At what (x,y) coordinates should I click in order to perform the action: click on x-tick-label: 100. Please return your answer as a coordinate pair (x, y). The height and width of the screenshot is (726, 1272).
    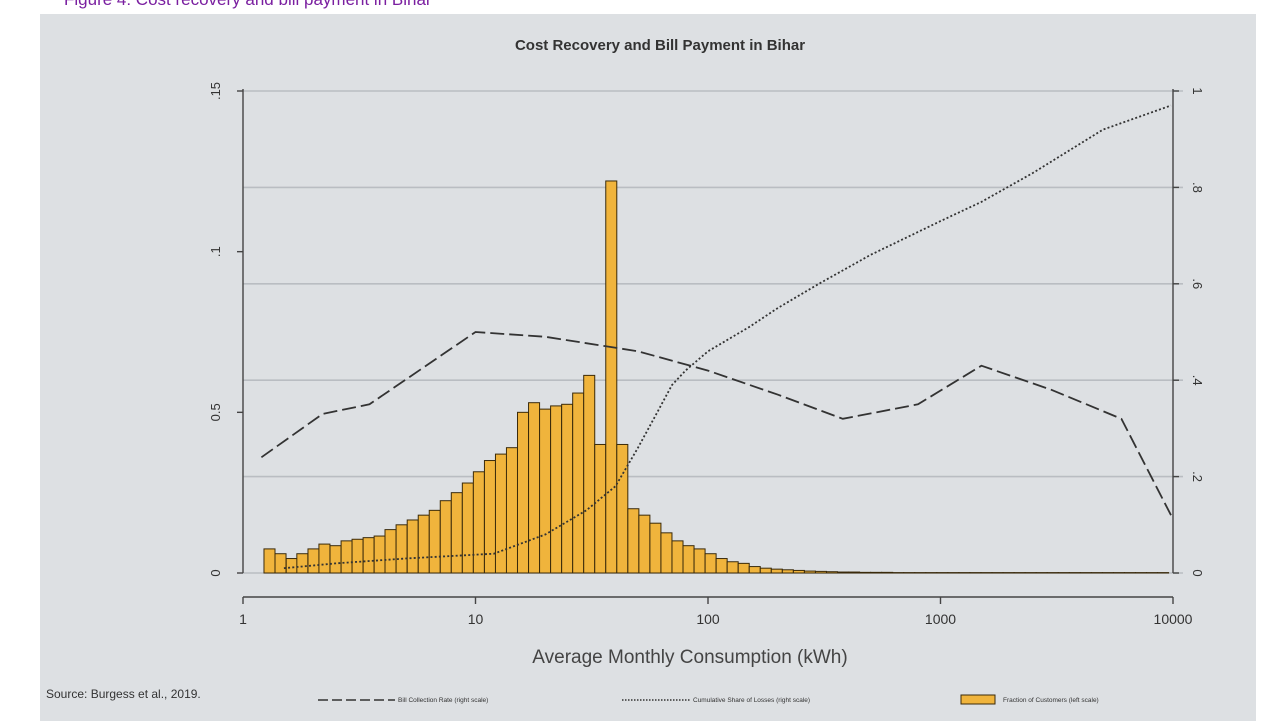
    Looking at the image, I should click on (708, 619).